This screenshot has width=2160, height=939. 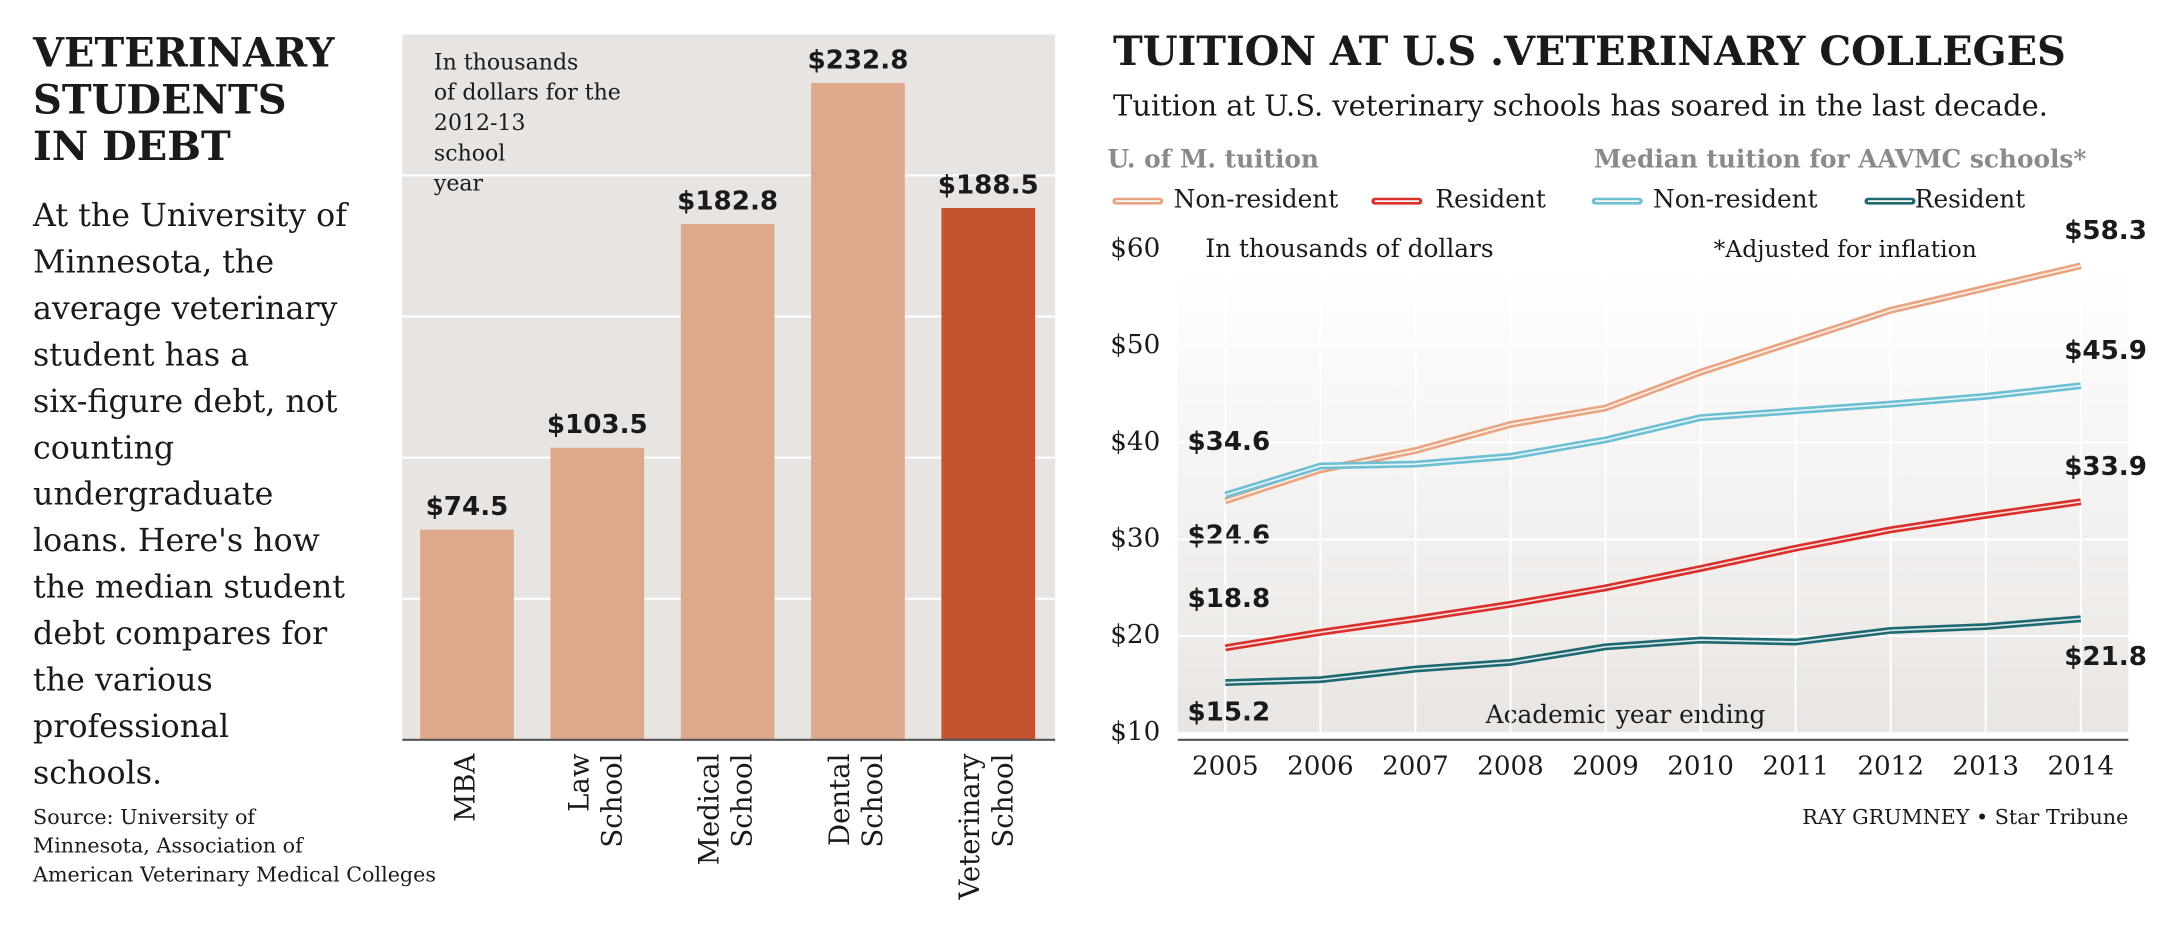 I want to click on x-tick-label: Dental, so click(x=840, y=800).